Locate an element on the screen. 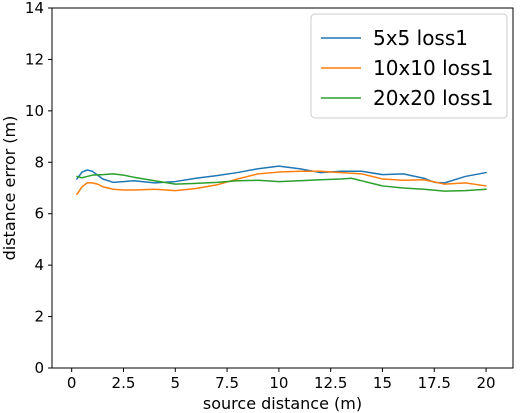 The width and height of the screenshot is (520, 413). y-tick-label: 10 is located at coordinates (34, 111).